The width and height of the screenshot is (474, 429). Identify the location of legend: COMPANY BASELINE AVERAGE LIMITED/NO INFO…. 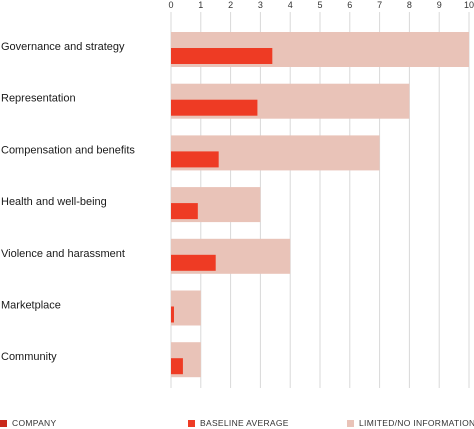
(237, 423).